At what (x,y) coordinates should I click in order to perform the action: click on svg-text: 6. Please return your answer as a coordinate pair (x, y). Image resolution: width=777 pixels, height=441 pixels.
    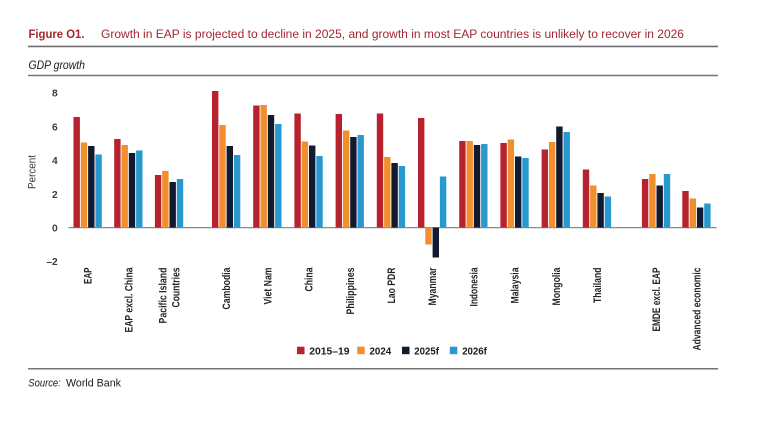
    Looking at the image, I should click on (55, 127).